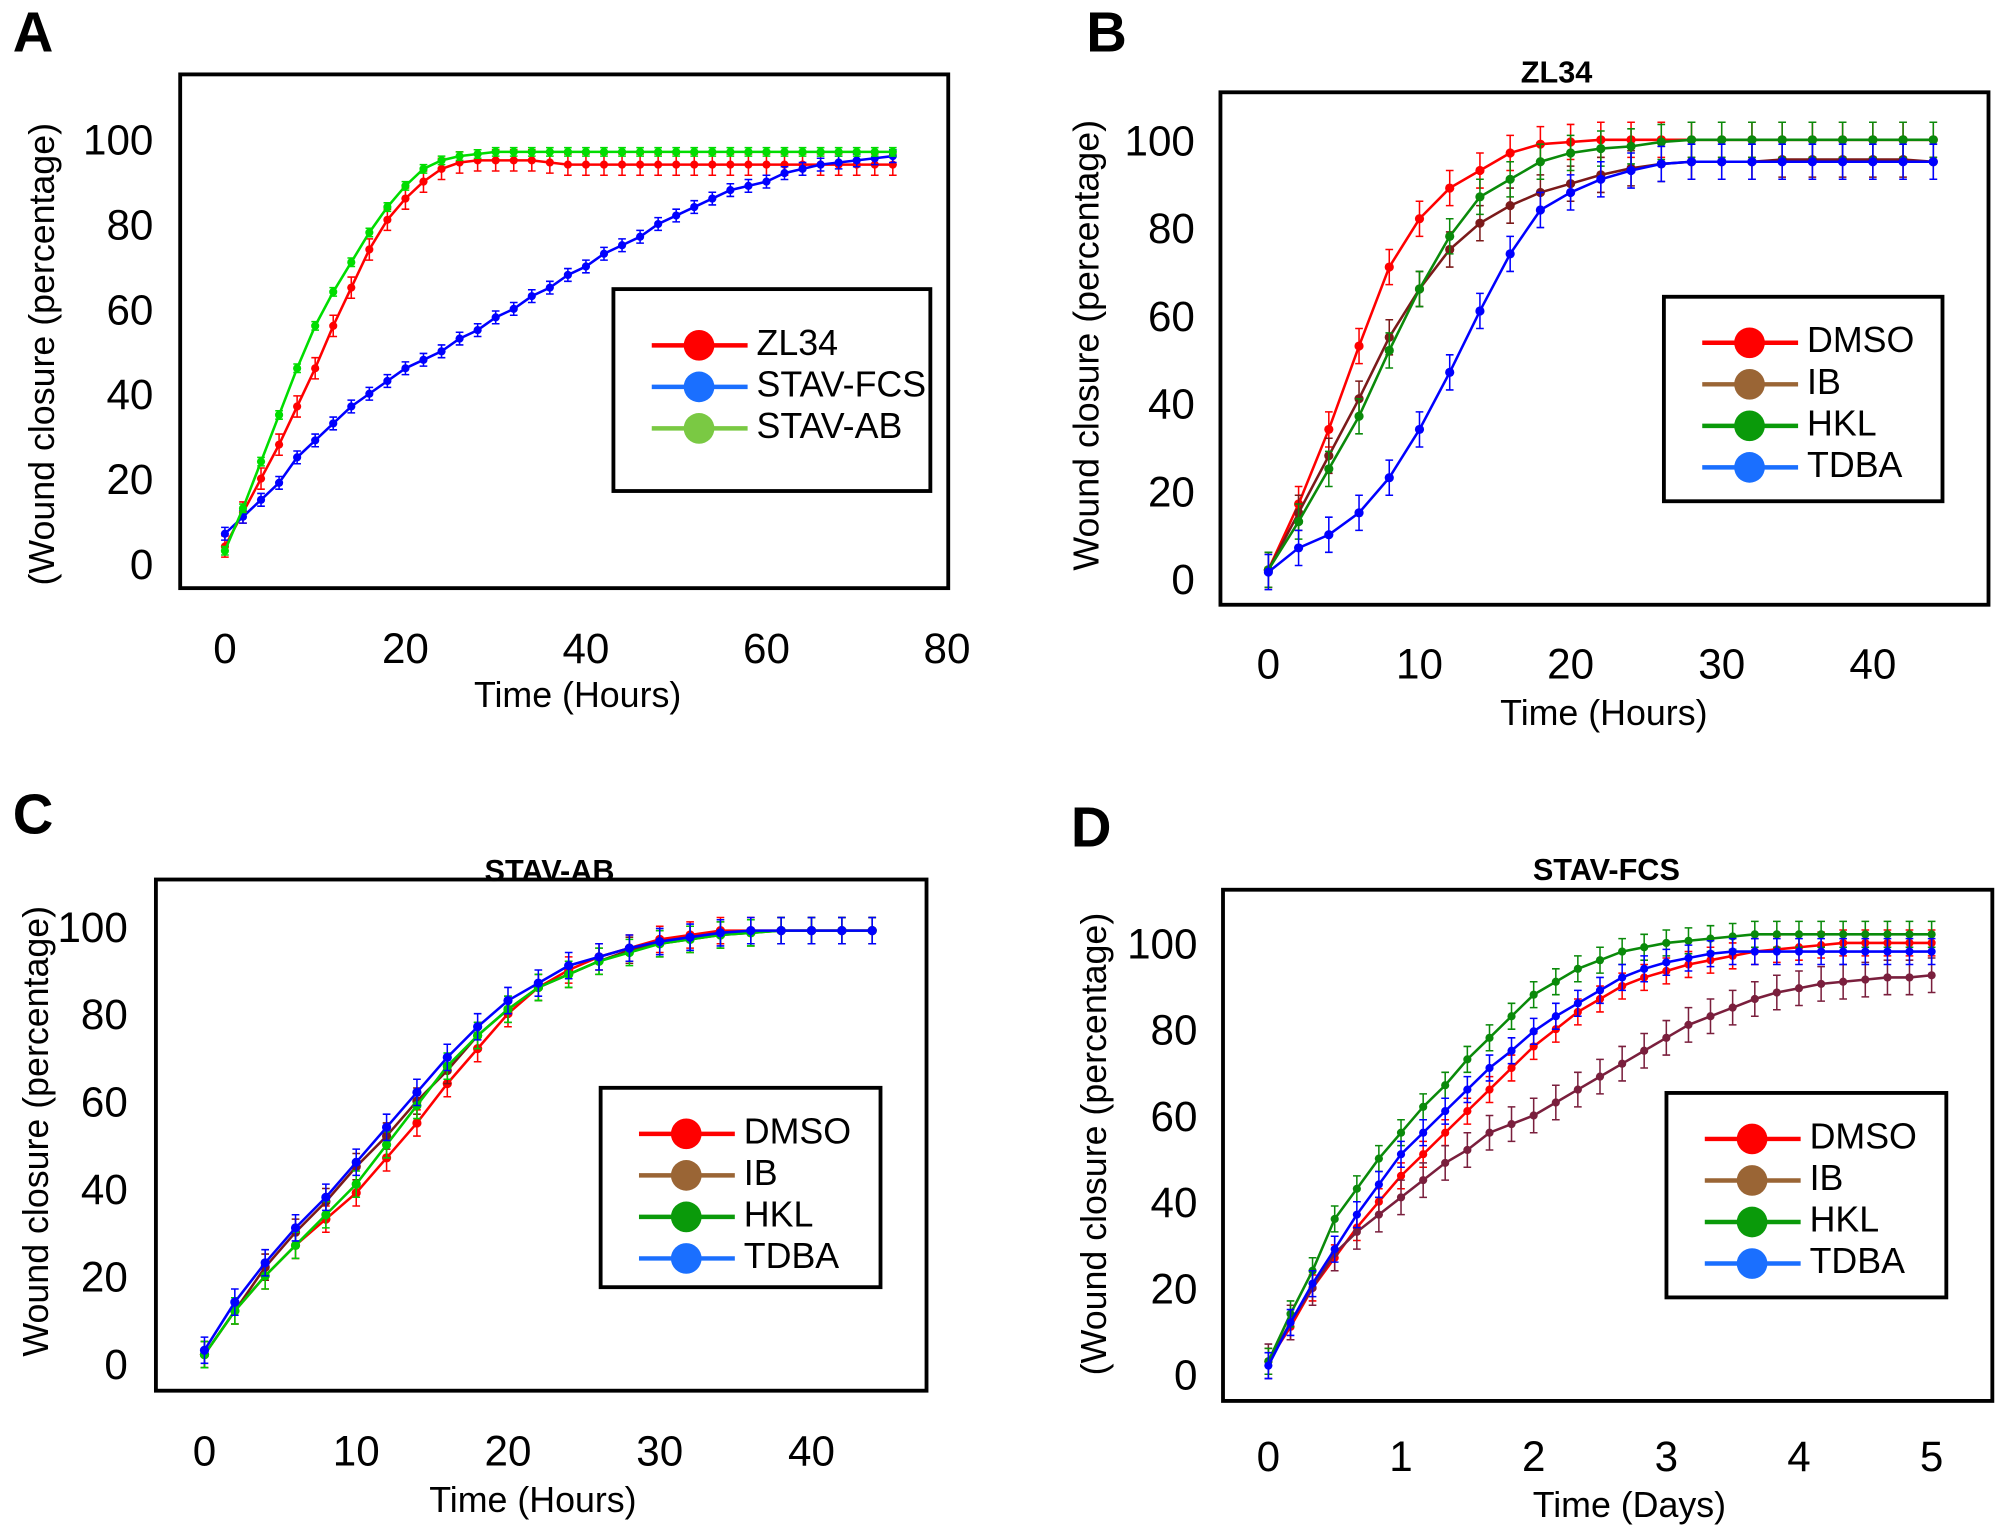 This screenshot has height=1529, width=2000. I want to click on legend-label: DMSO, so click(797, 1131).